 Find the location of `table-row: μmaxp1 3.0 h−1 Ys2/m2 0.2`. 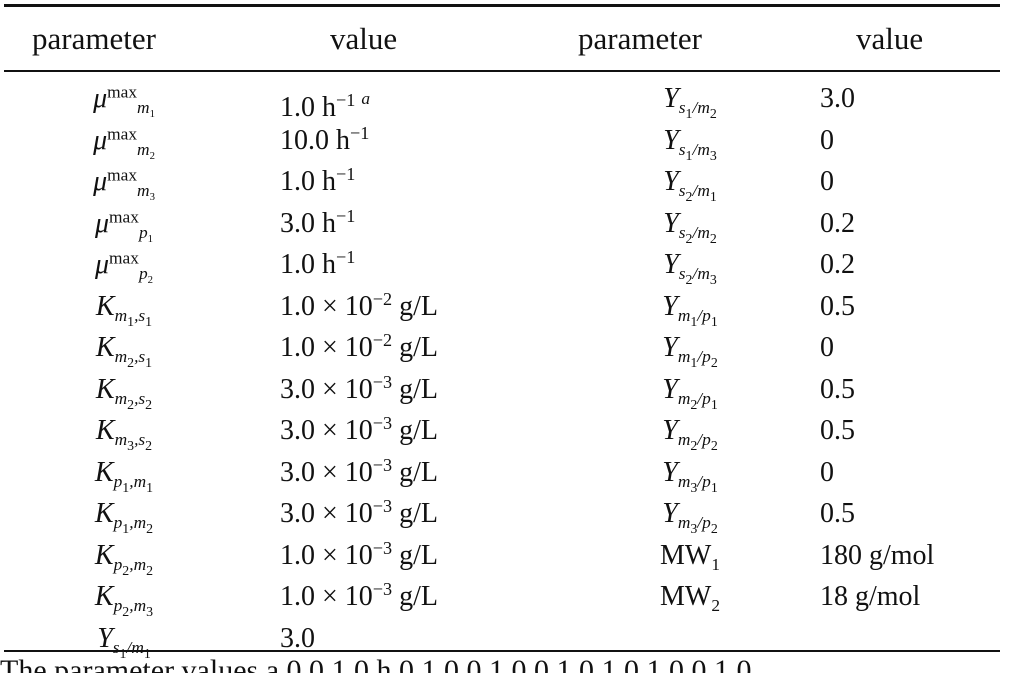

table-row: μmaxp1 3.0 h−1 Ys2/m2 0.2 is located at coordinates (506, 224).